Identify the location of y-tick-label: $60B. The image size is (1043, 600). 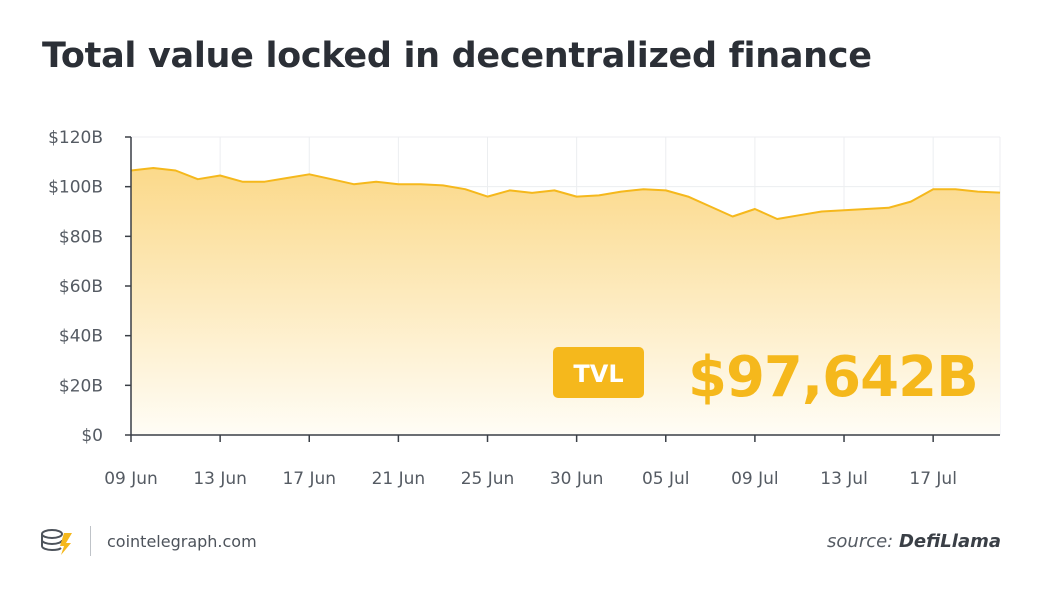
(81, 287).